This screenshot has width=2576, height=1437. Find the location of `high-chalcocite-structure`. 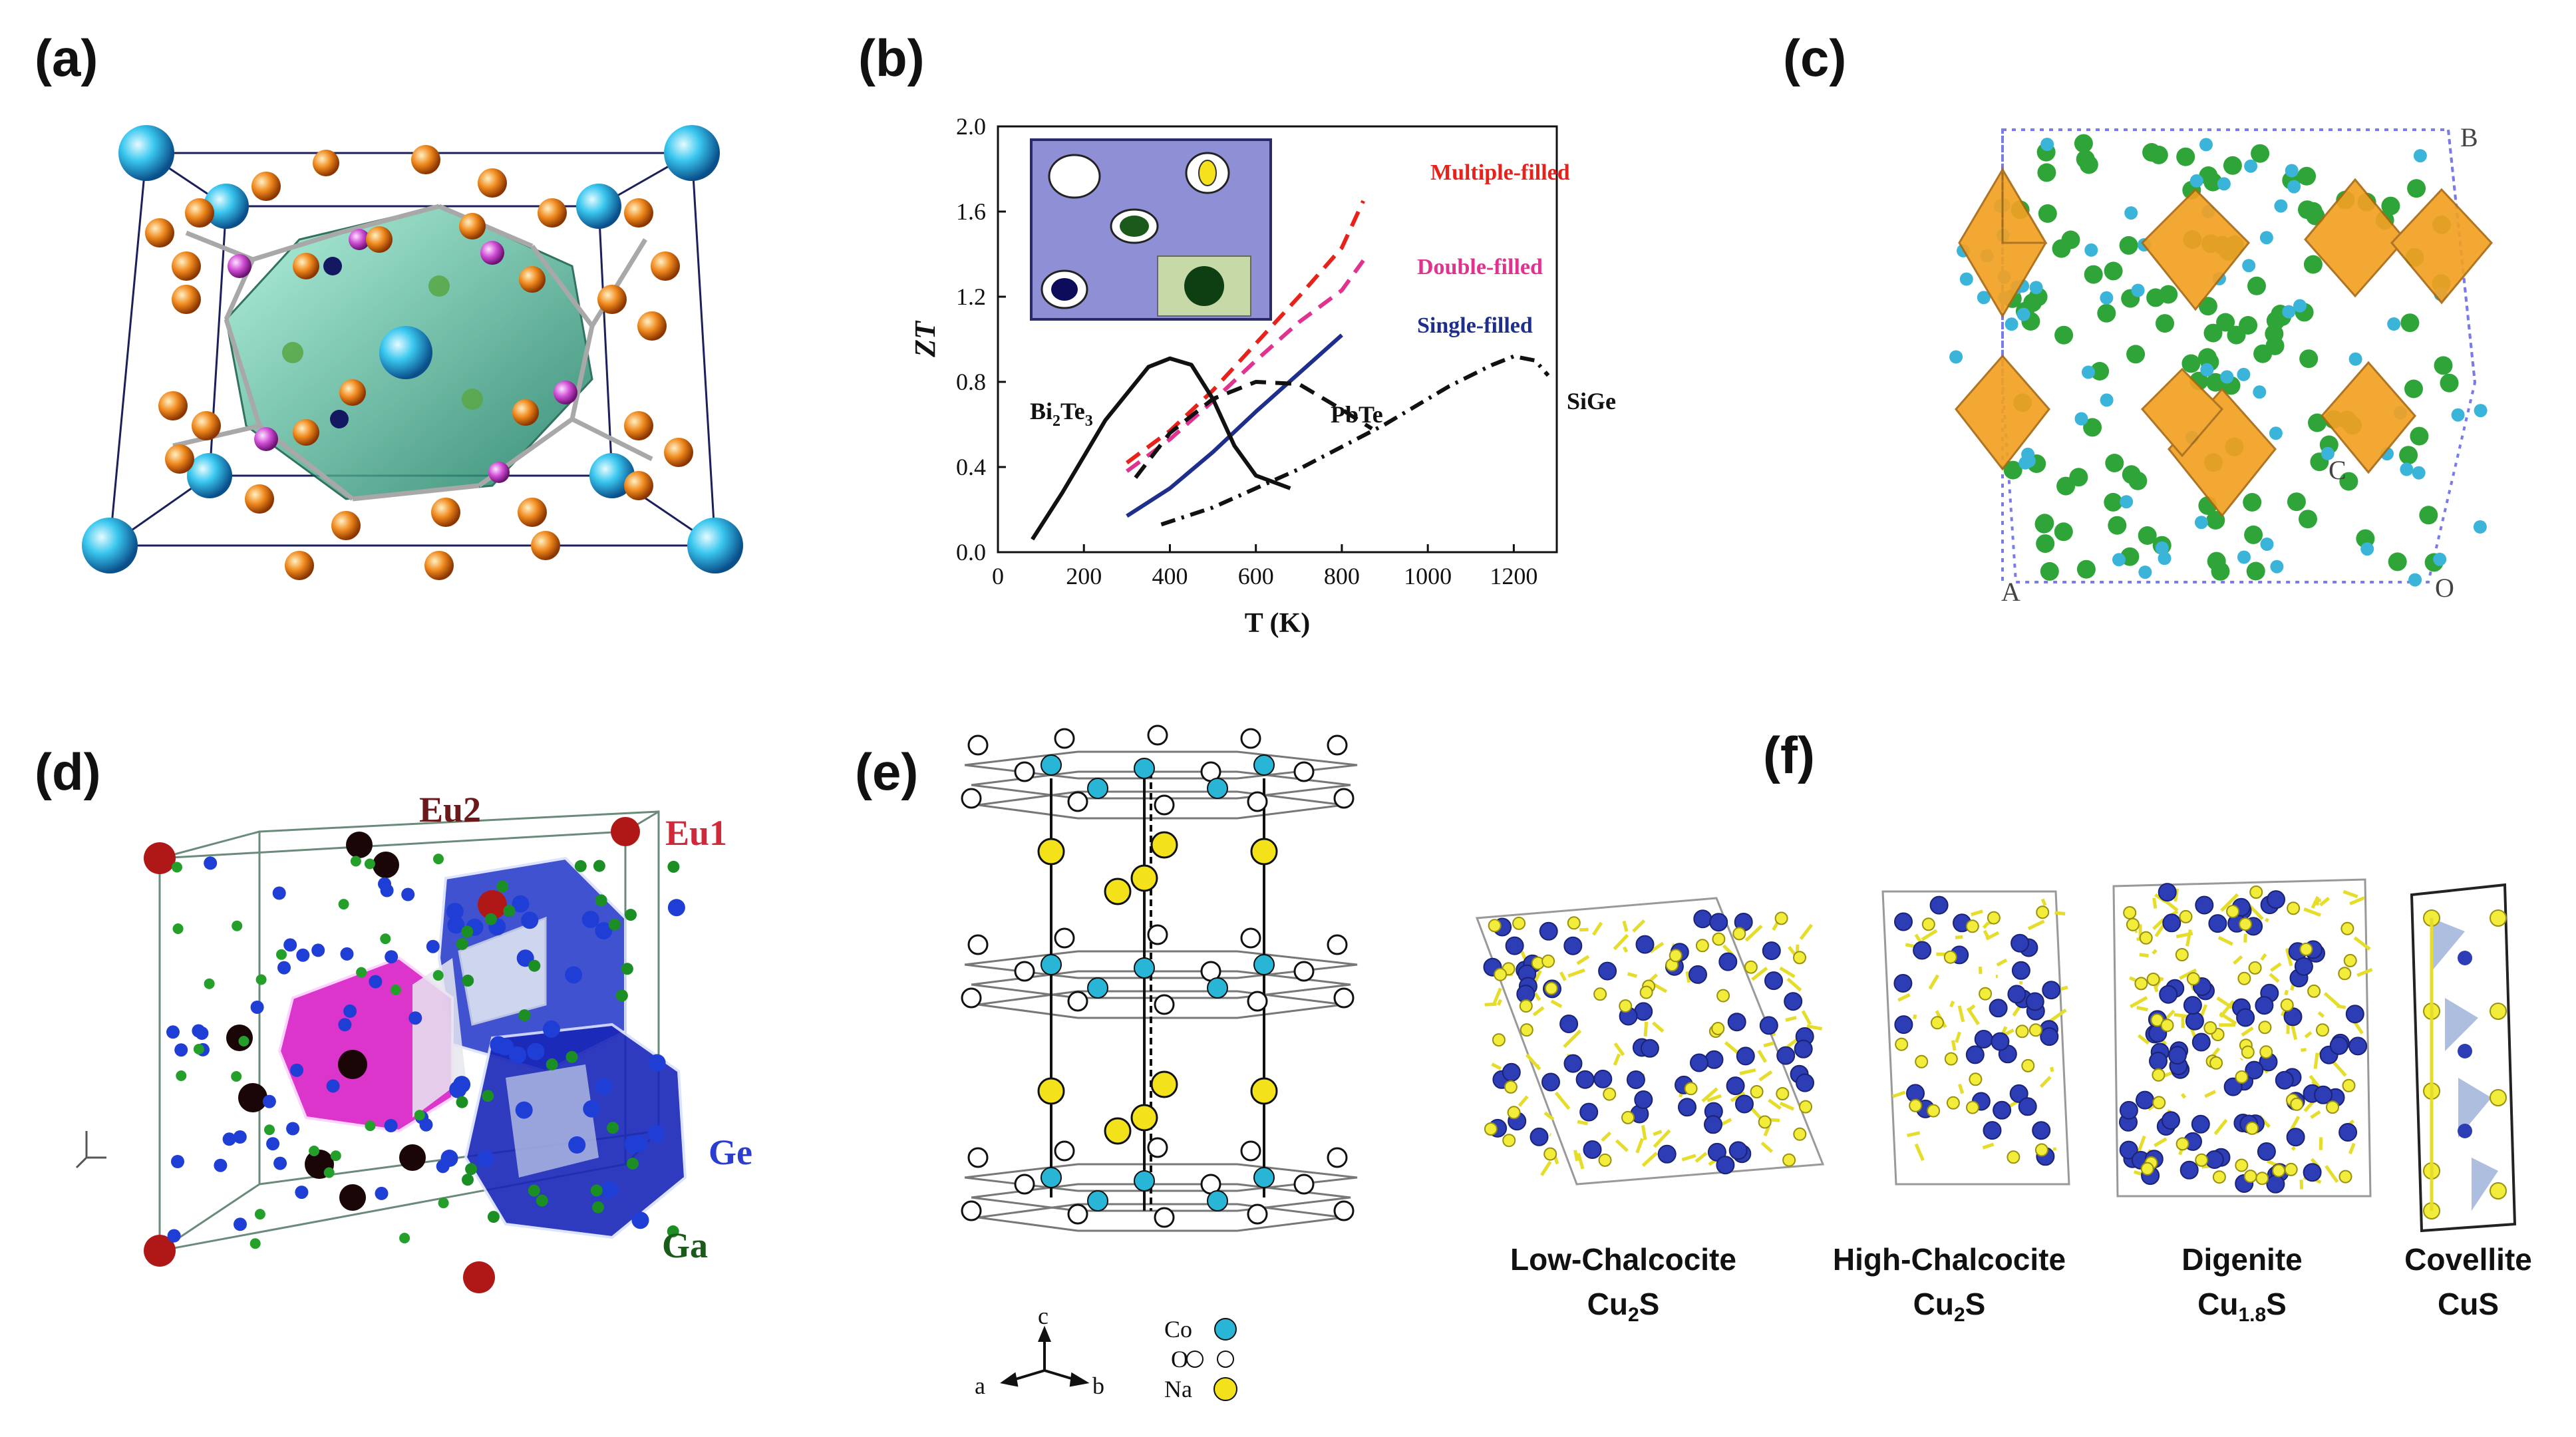

high-chalcocite-structure is located at coordinates (1975, 1038).